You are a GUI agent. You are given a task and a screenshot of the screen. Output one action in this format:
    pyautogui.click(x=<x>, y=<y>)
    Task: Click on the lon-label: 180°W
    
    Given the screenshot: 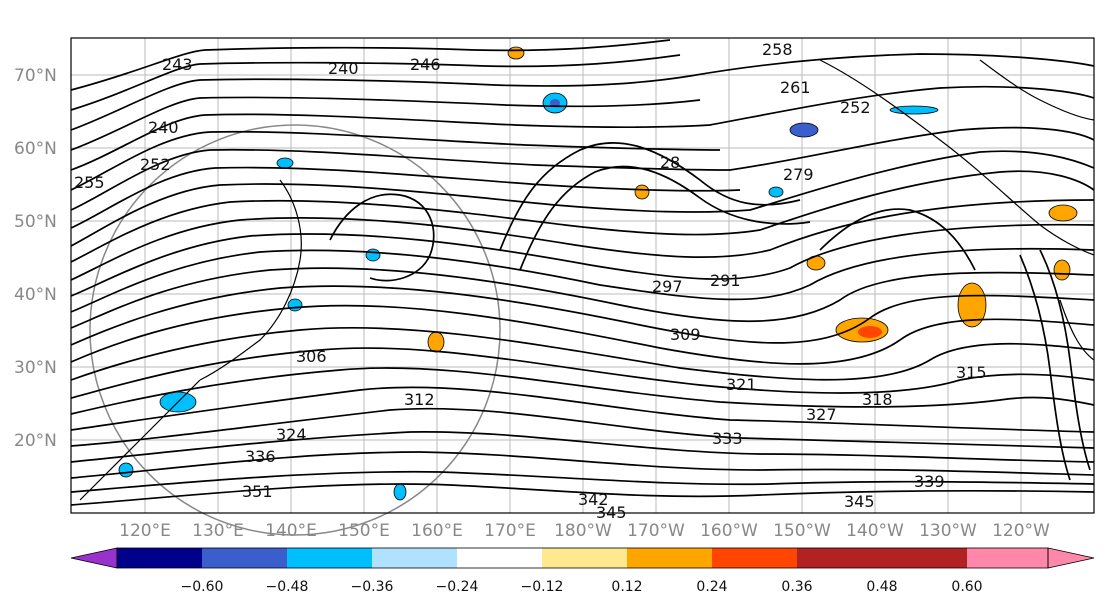 What is the action you would take?
    pyautogui.click(x=583, y=531)
    